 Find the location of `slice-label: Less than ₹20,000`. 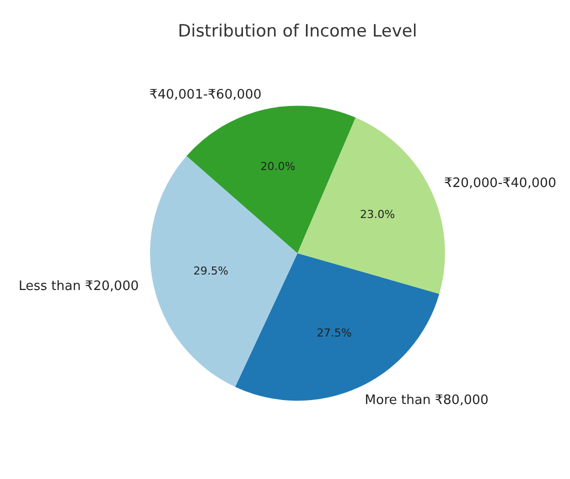

slice-label: Less than ₹20,000 is located at coordinates (78, 286).